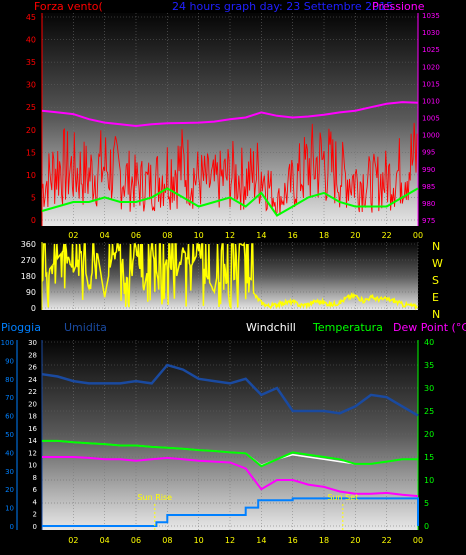 This screenshot has height=555, width=466. What do you see at coordinates (431, 84) in the screenshot?
I see `pressure-tick-label: 1015` at bounding box center [431, 84].